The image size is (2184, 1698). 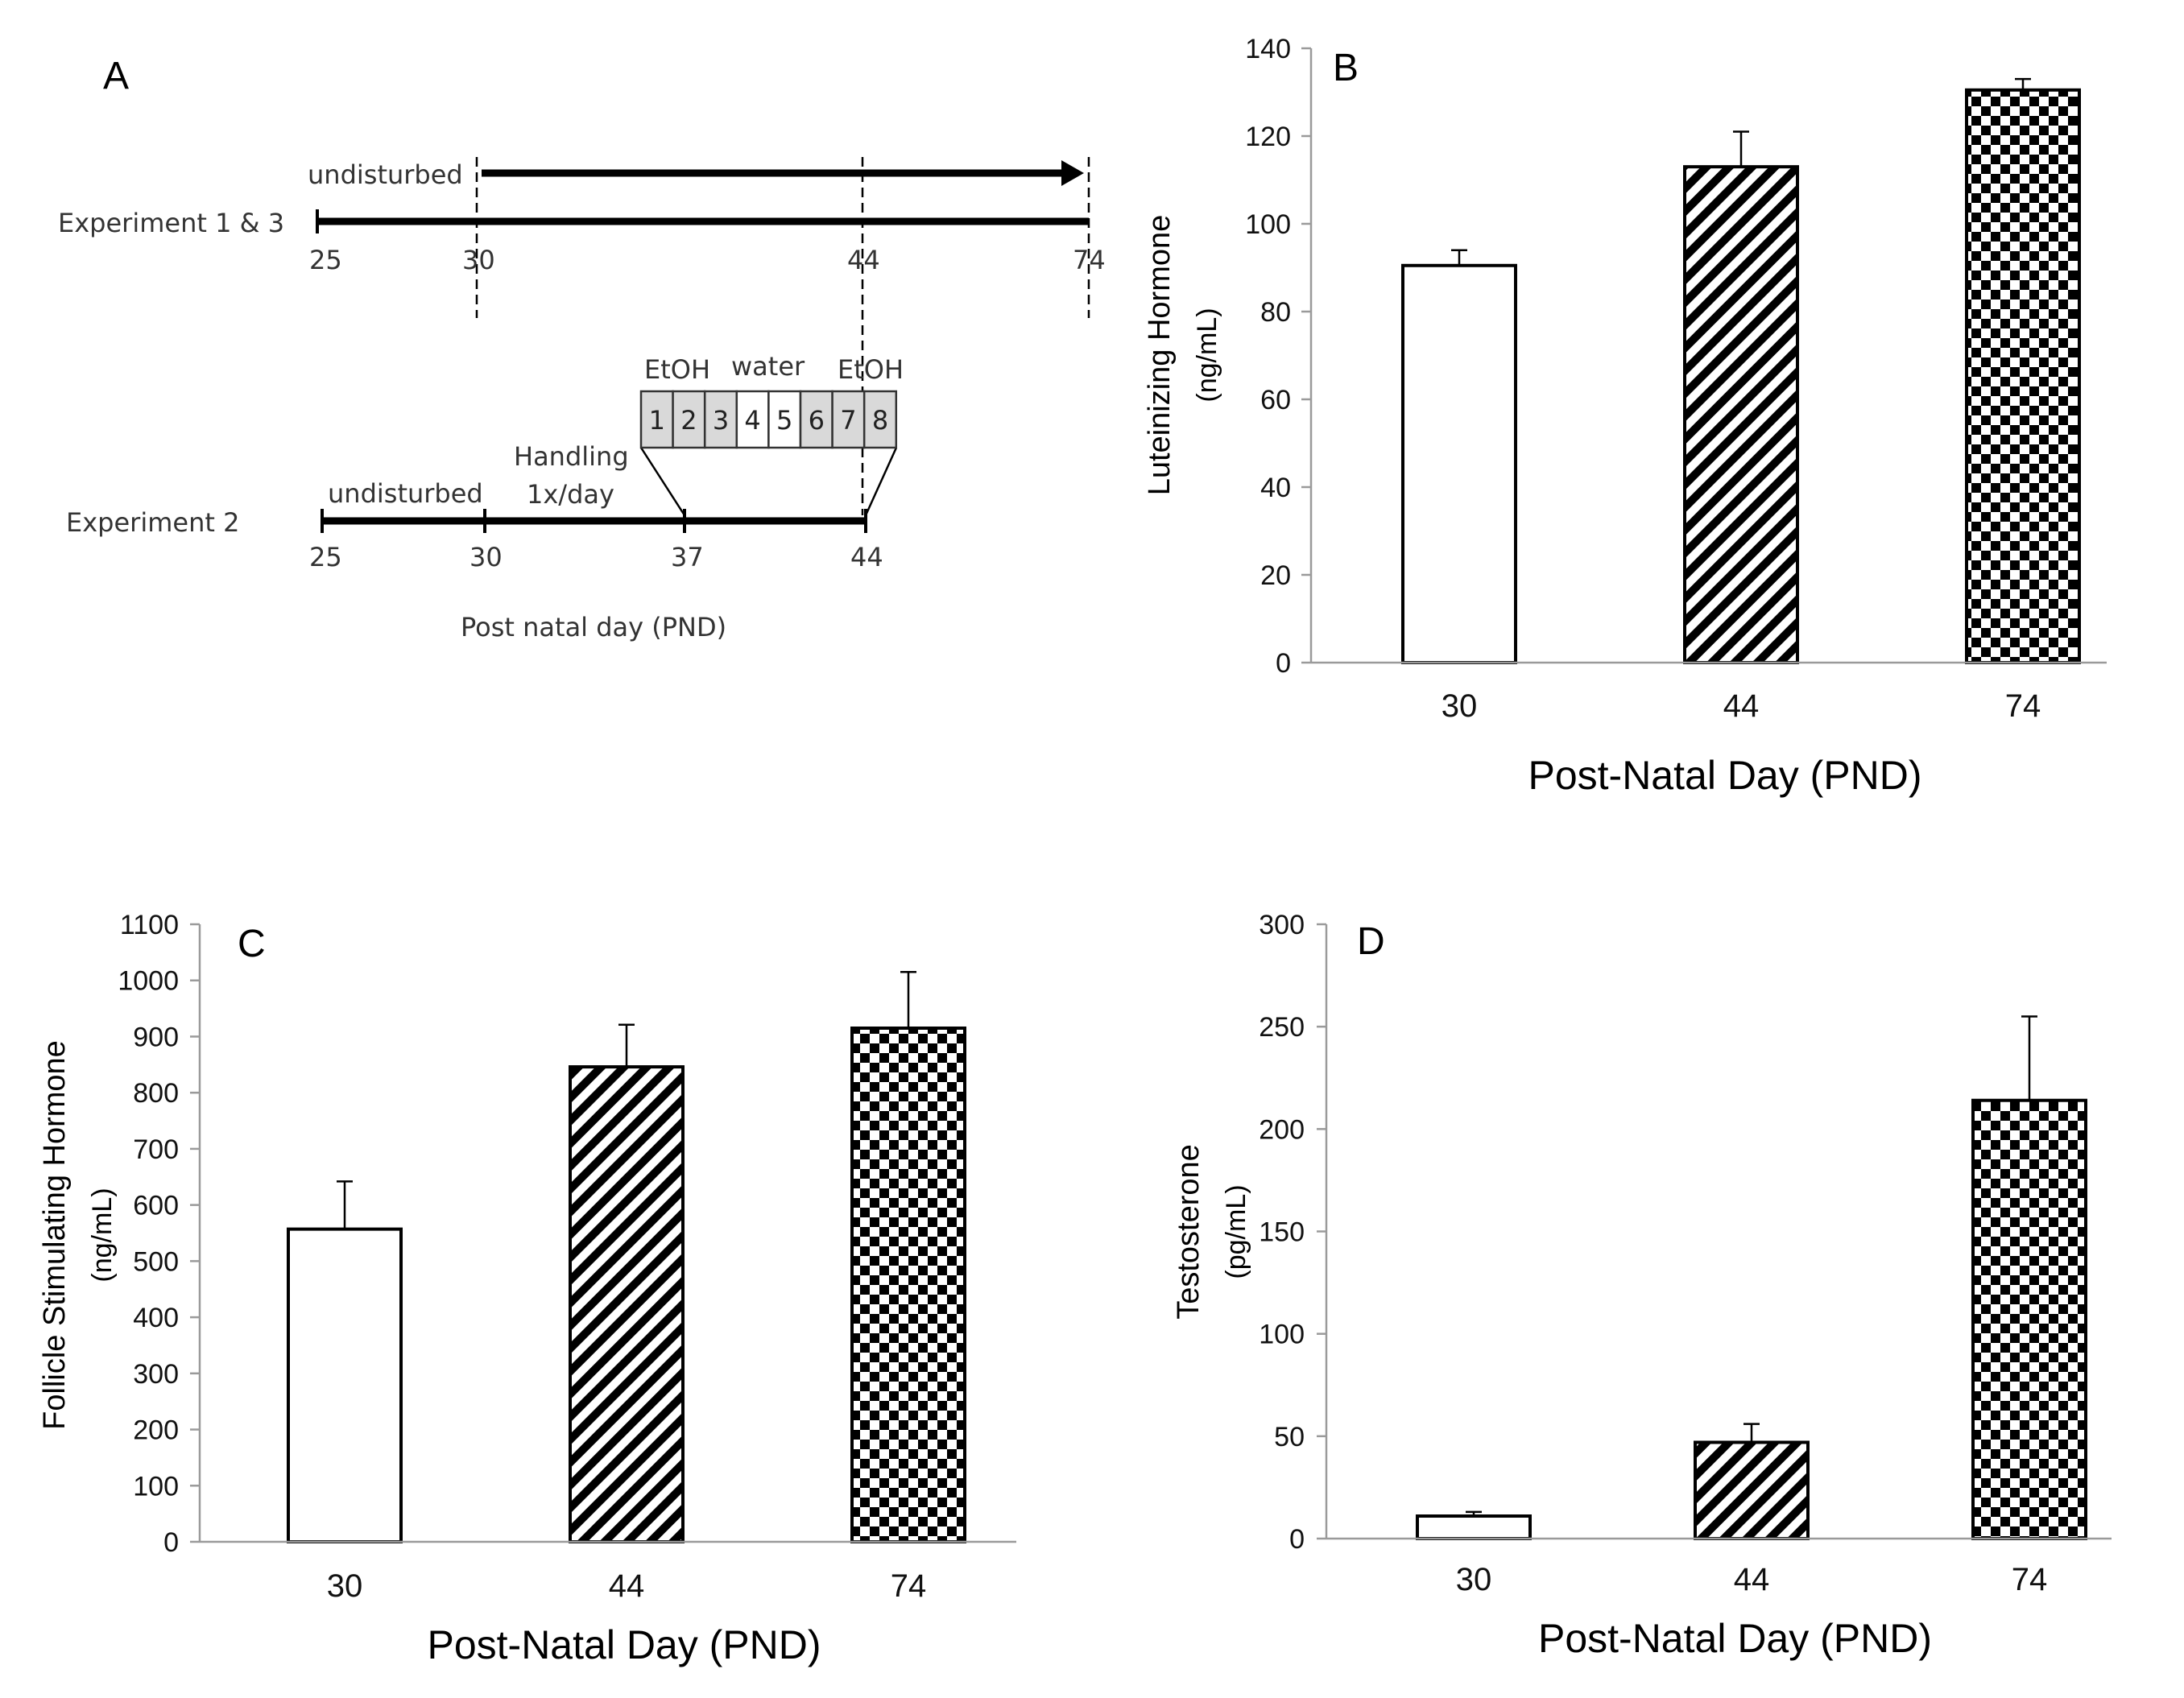 I want to click on y-tick-label-60: 60, so click(x=1275, y=400).